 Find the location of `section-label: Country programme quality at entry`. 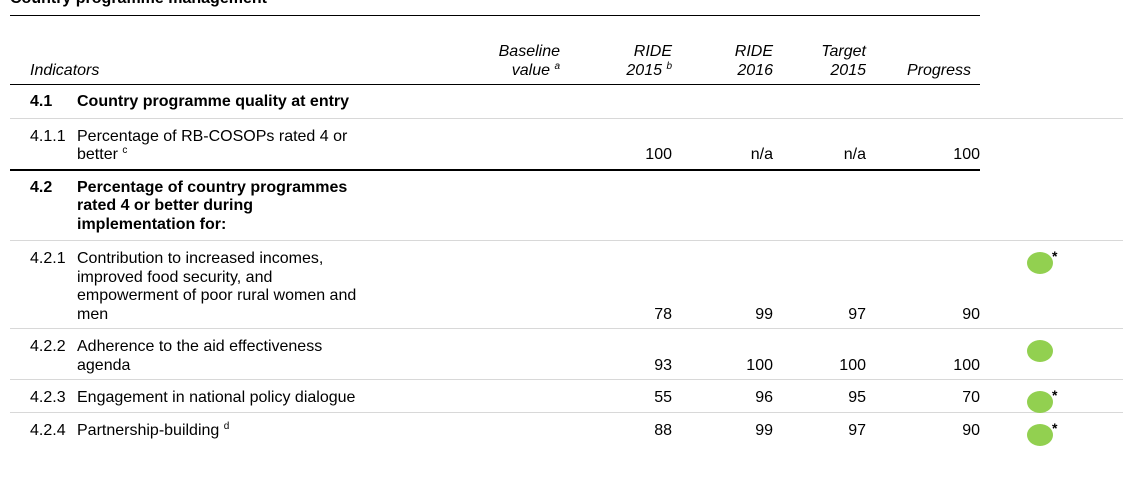

section-label: Country programme quality at entry is located at coordinates (213, 101).